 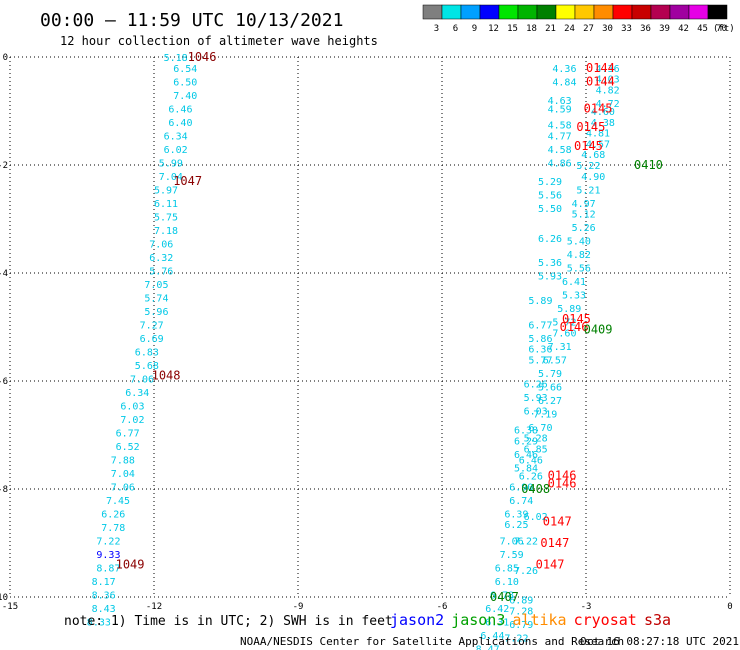 What do you see at coordinates (607, 29) in the screenshot?
I see `scale-label: 30` at bounding box center [607, 29].